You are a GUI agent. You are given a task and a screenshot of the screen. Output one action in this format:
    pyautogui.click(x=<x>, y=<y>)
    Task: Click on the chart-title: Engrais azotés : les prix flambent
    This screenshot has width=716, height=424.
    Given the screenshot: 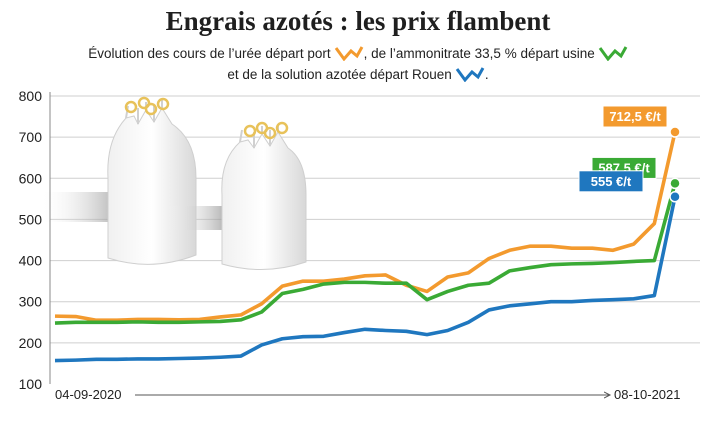 What is the action you would take?
    pyautogui.click(x=358, y=21)
    